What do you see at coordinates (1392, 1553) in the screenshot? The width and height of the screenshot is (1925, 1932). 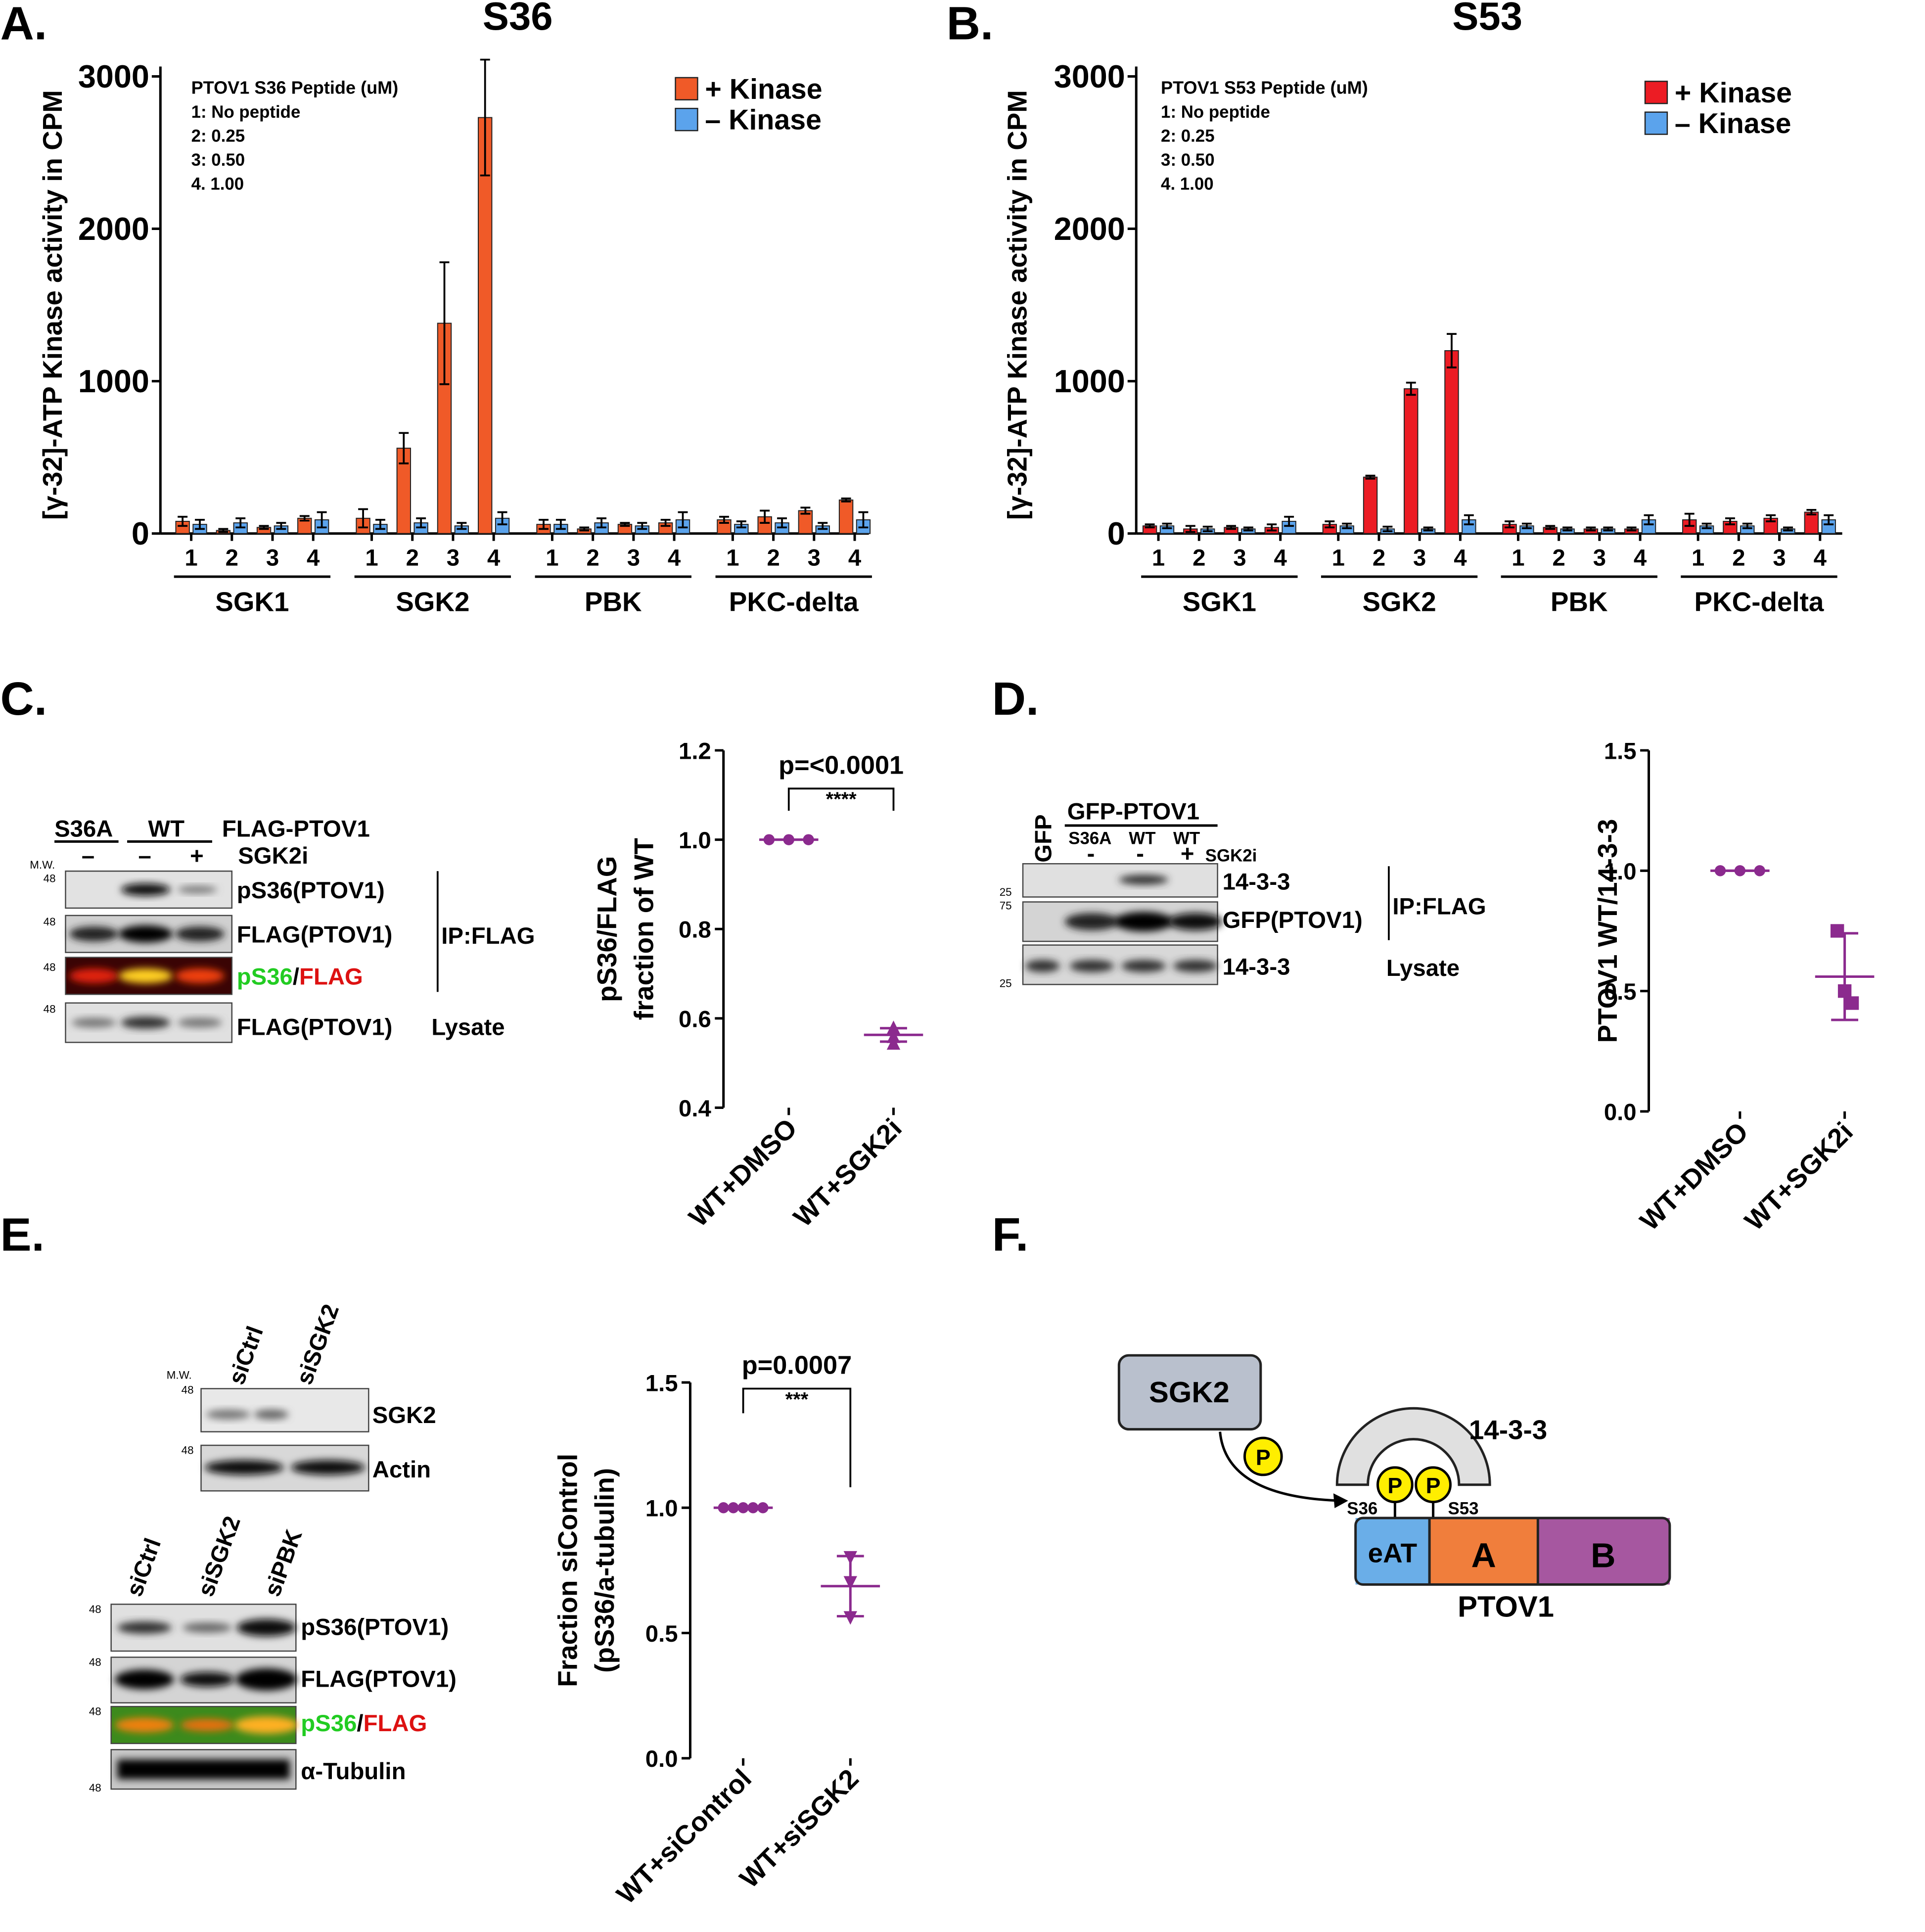 I see `domain-label: eAT` at bounding box center [1392, 1553].